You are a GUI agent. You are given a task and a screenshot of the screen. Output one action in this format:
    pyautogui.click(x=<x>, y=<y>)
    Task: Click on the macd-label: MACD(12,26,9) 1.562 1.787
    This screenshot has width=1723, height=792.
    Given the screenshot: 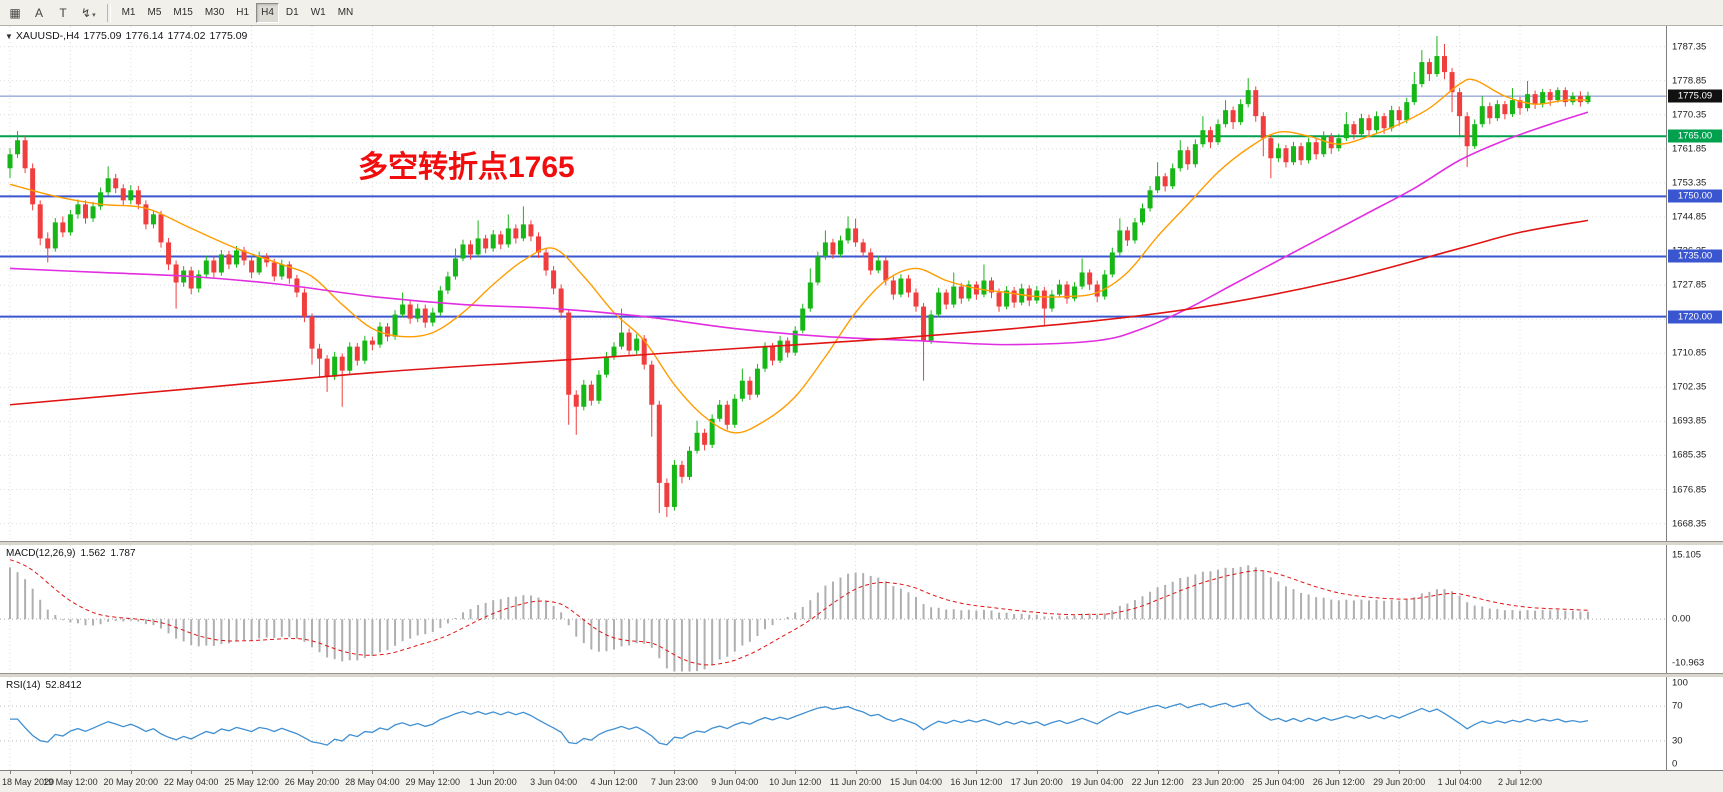 What is the action you would take?
    pyautogui.click(x=73, y=553)
    